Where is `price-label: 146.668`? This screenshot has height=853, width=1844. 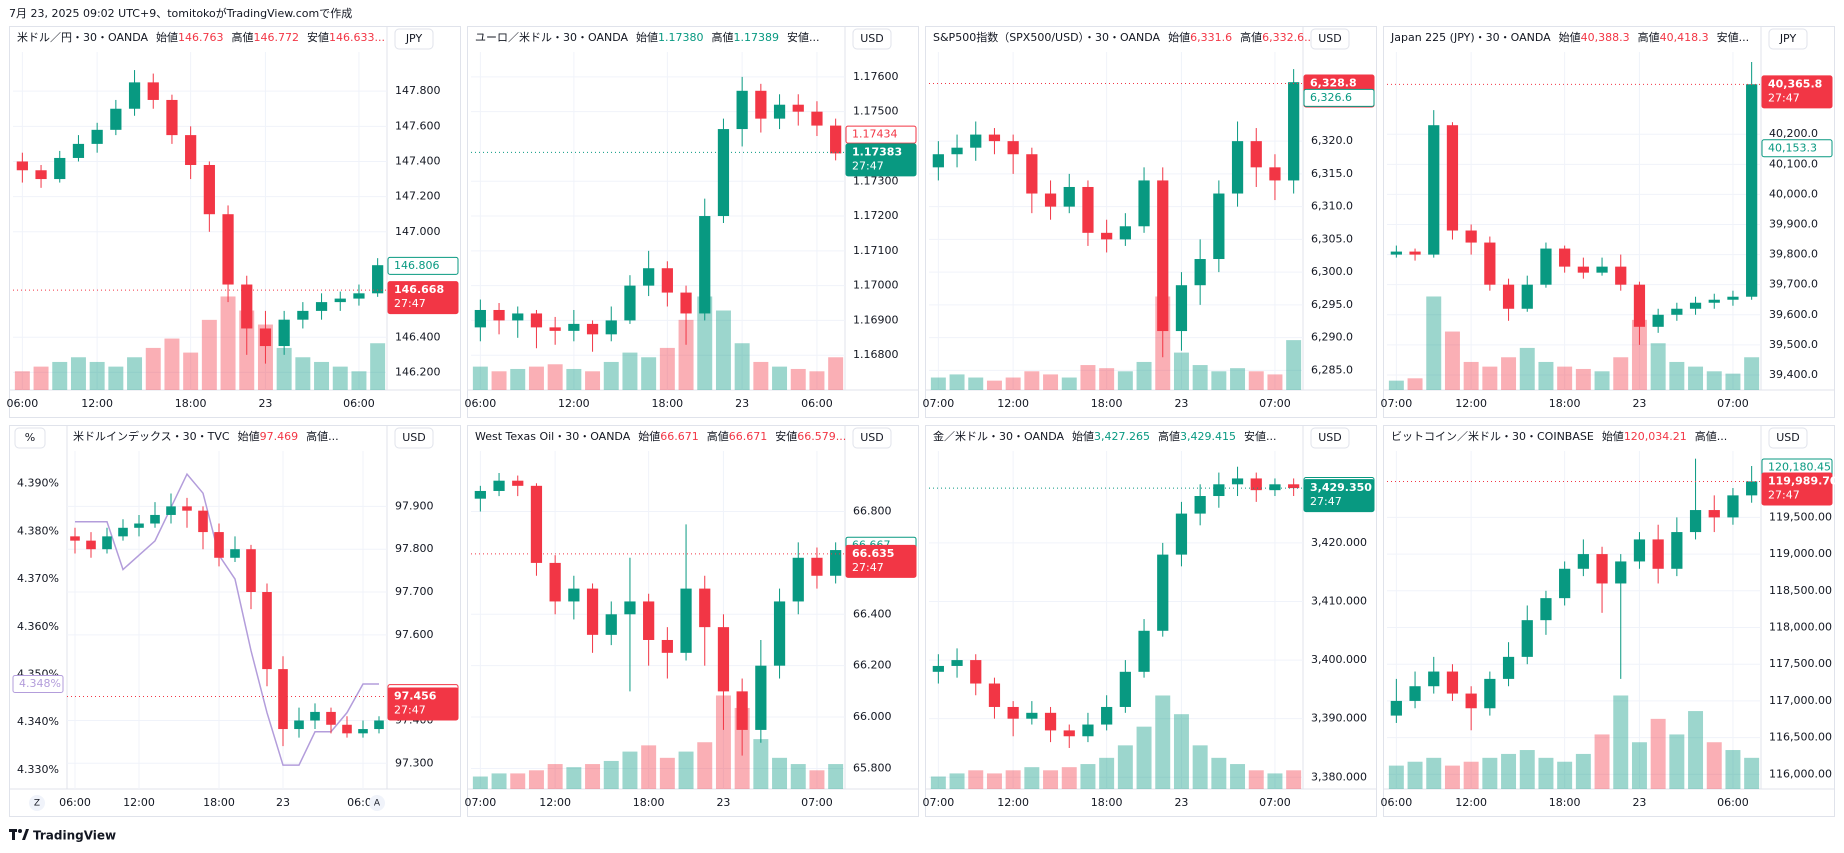 price-label: 146.668 is located at coordinates (419, 289).